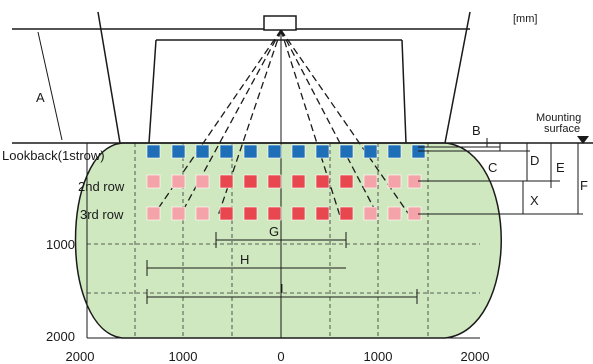 Image resolution: width=593 pixels, height=364 pixels. What do you see at coordinates (284, 213) in the screenshot?
I see `row3-squares` at bounding box center [284, 213].